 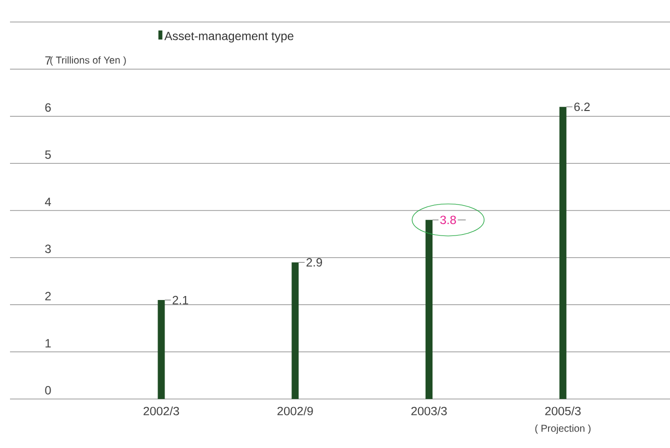 What do you see at coordinates (48, 60) in the screenshot?
I see `y-tick-label: 7` at bounding box center [48, 60].